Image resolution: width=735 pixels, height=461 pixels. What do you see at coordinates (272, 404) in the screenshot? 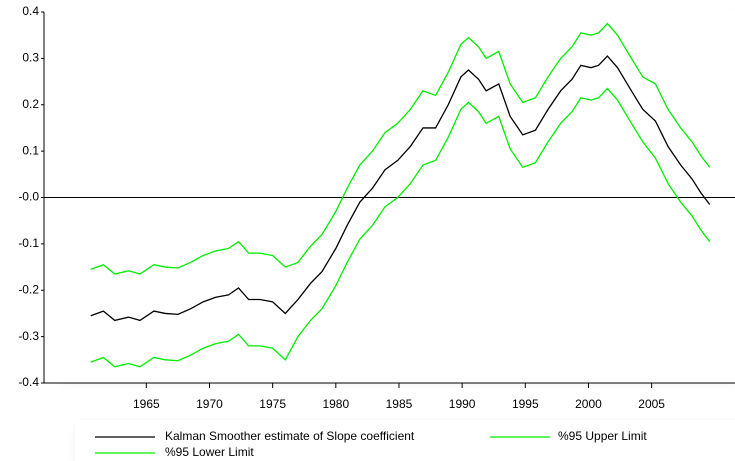
I see `x-tick-label: 1975` at bounding box center [272, 404].